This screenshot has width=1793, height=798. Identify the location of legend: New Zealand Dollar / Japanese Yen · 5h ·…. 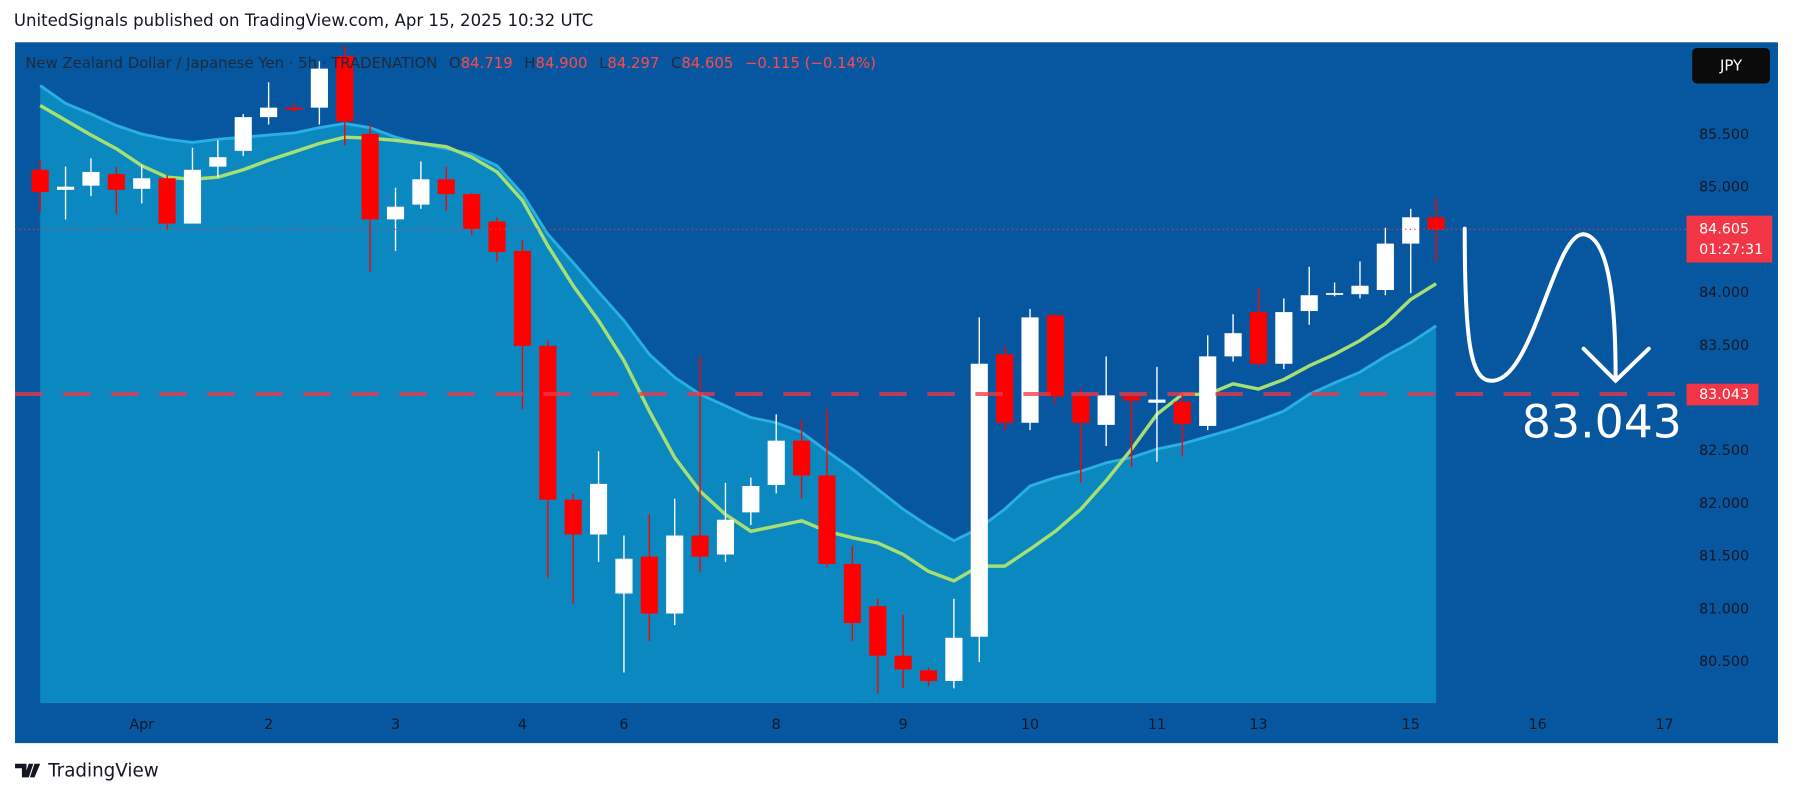
(450, 63).